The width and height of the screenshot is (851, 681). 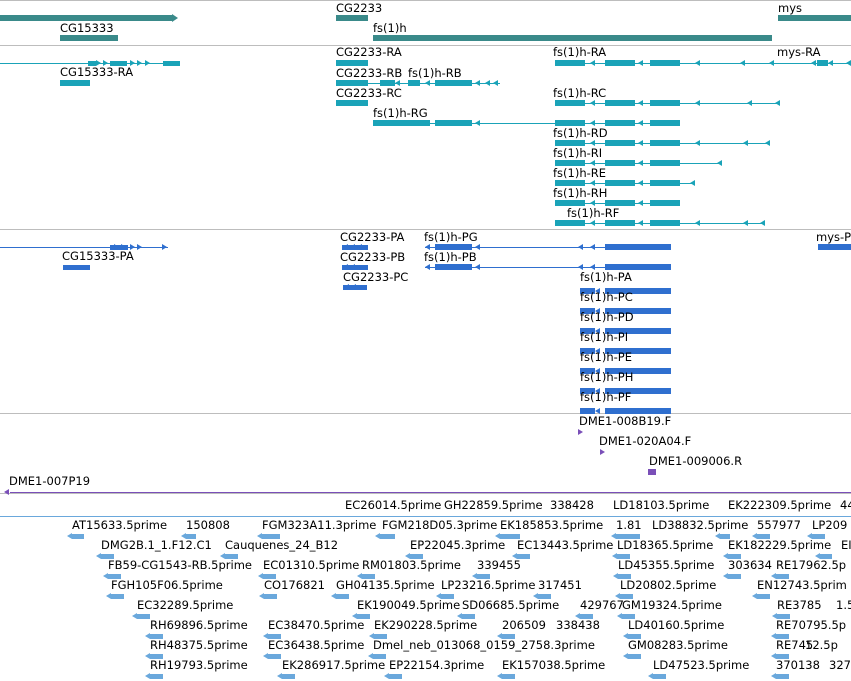 What do you see at coordinates (319, 525) in the screenshot?
I see `est-label: FGM323A11.3prime` at bounding box center [319, 525].